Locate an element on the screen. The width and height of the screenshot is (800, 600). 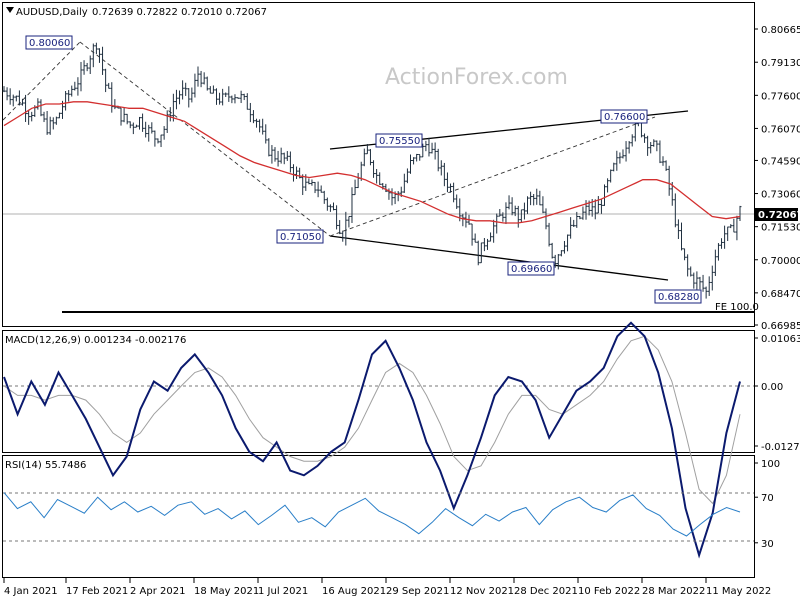
price-label-box: 0.69660 is located at coordinates (531, 268).